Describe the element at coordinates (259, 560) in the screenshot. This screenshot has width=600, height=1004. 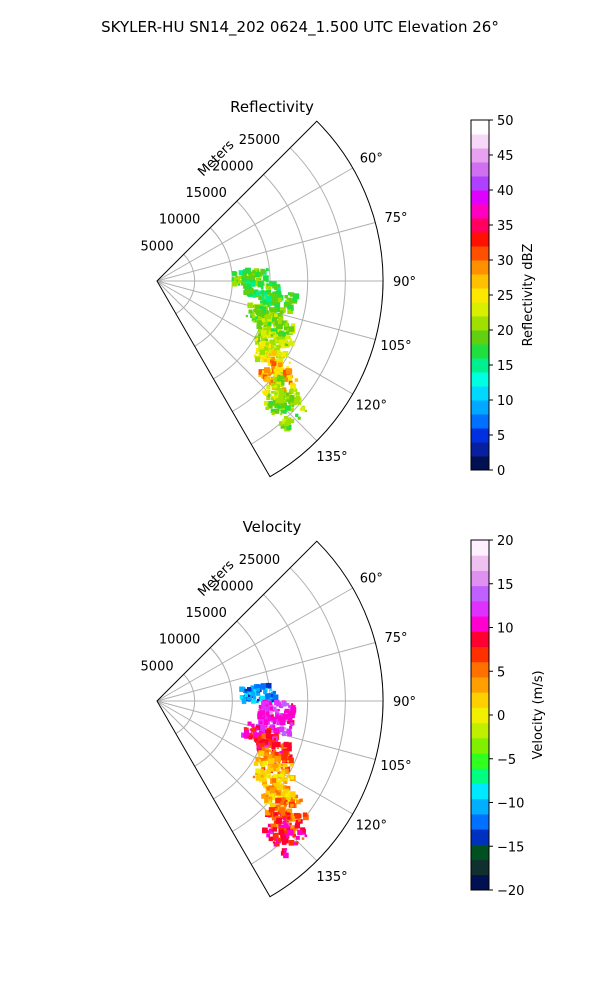
I see `r-tick-label: 25000` at that location.